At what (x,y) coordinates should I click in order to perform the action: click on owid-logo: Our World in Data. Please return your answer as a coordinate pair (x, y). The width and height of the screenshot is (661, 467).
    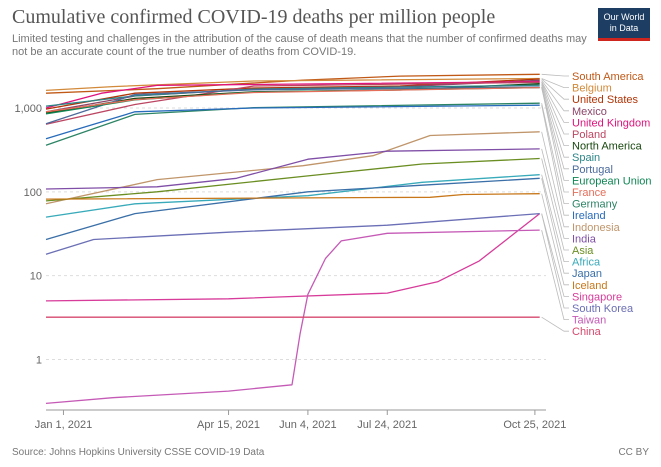
    Looking at the image, I should click on (624, 24).